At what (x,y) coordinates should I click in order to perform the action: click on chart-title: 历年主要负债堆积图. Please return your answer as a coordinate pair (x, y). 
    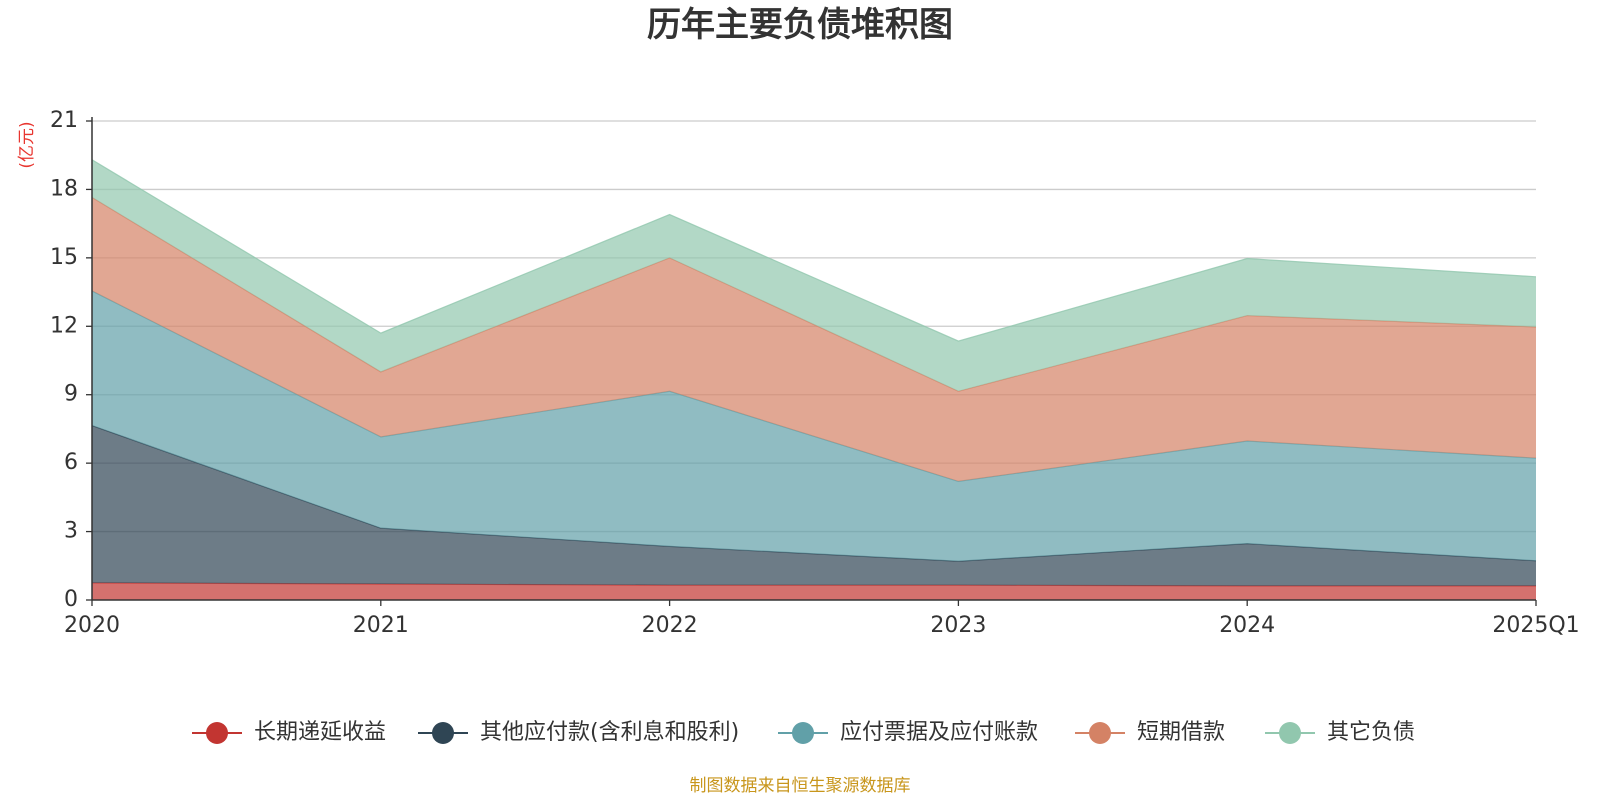
    Looking at the image, I should click on (800, 25).